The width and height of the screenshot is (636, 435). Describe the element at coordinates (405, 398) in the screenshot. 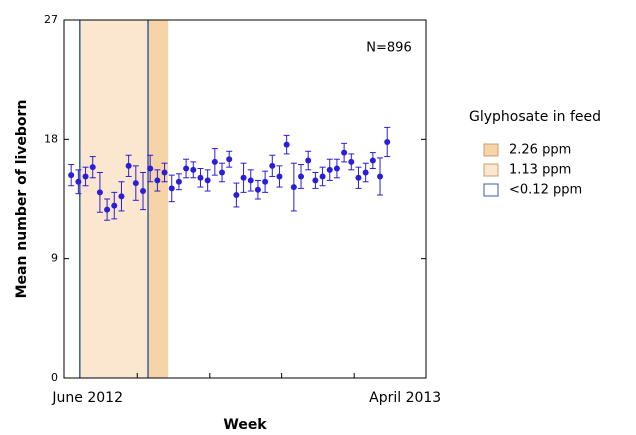

I see `x-tick-label: April 2013` at that location.